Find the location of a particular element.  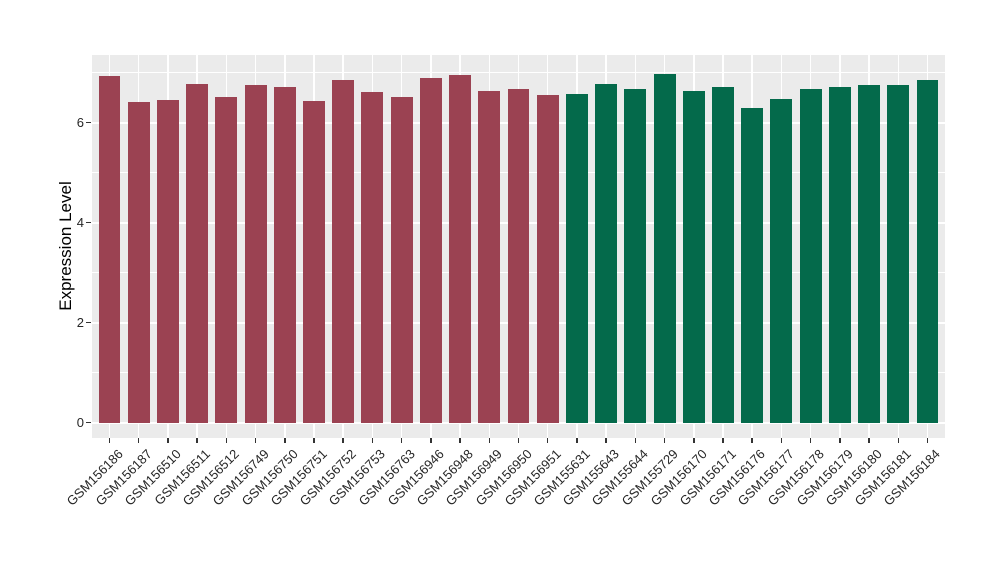

minor-gridline is located at coordinates (518, 72).